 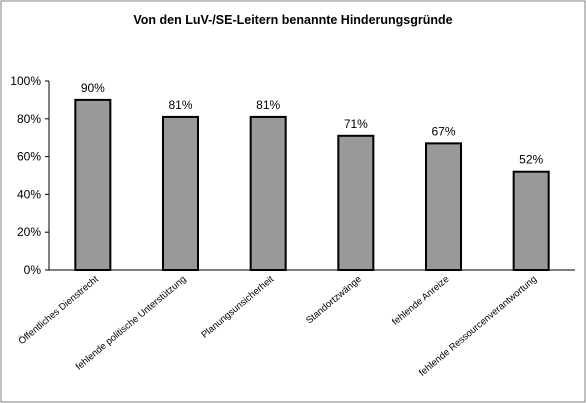 I want to click on data-label: 52%, so click(x=531, y=160).